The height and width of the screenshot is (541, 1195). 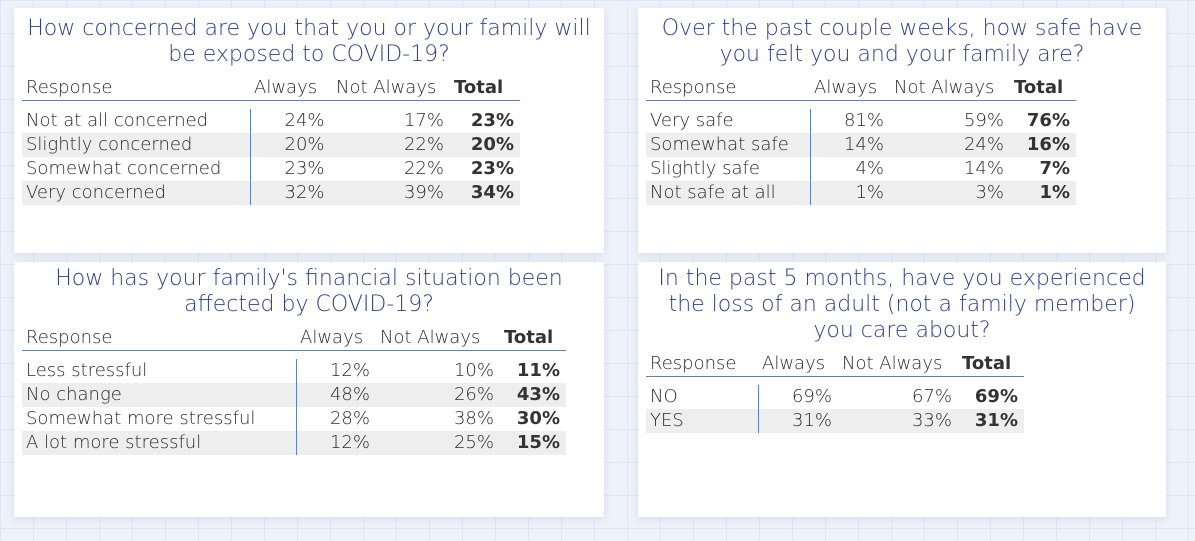 What do you see at coordinates (798, 421) in the screenshot?
I see `cell-always: 31%` at bounding box center [798, 421].